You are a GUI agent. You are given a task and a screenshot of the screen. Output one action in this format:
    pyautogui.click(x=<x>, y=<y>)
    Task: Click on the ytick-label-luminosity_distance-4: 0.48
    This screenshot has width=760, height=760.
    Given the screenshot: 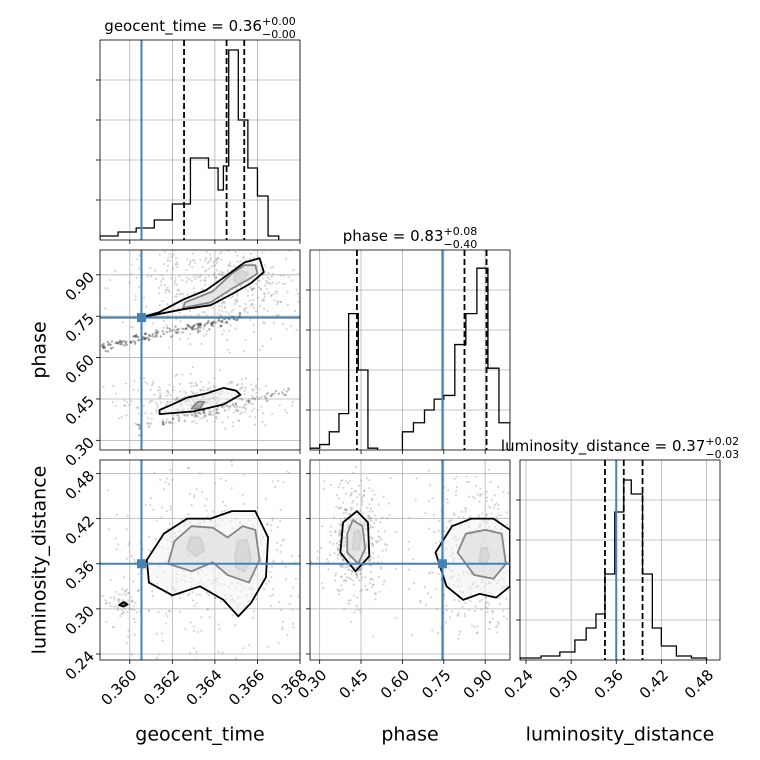 What is the action you would take?
    pyautogui.click(x=80, y=485)
    